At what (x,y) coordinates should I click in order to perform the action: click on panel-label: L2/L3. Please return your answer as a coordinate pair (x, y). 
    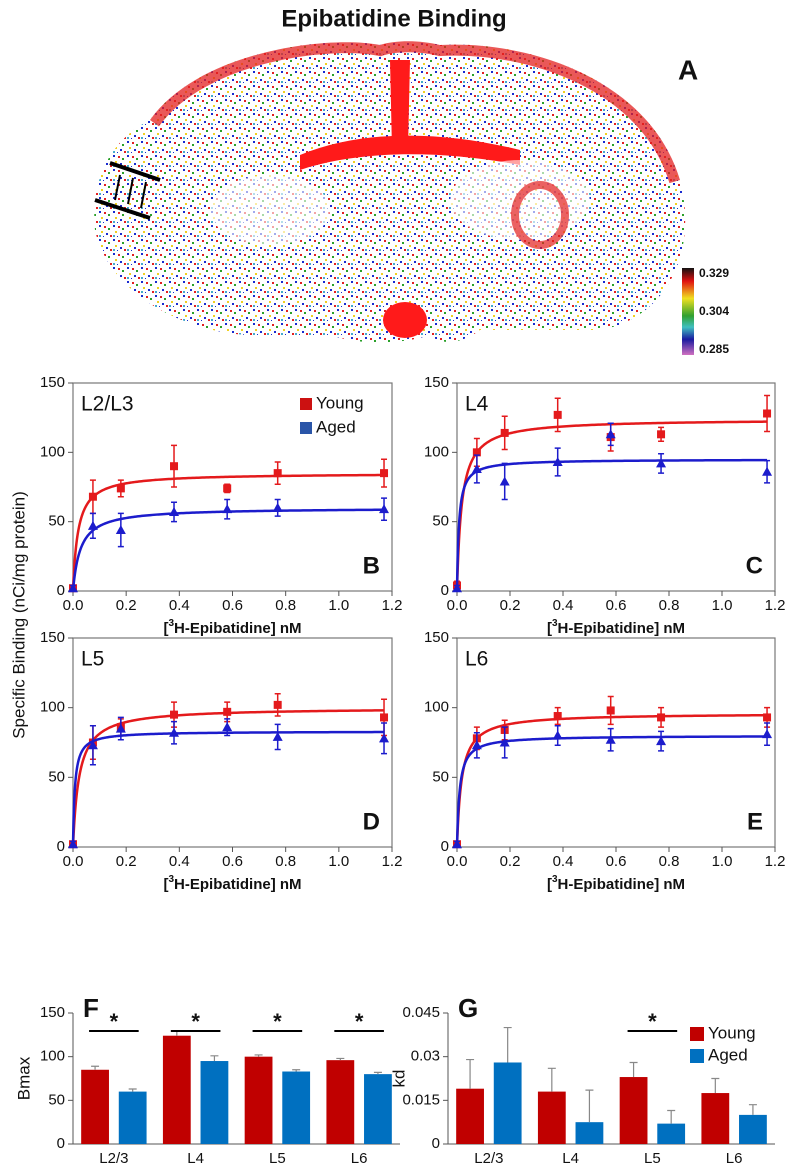
    Looking at the image, I should click on (107, 404).